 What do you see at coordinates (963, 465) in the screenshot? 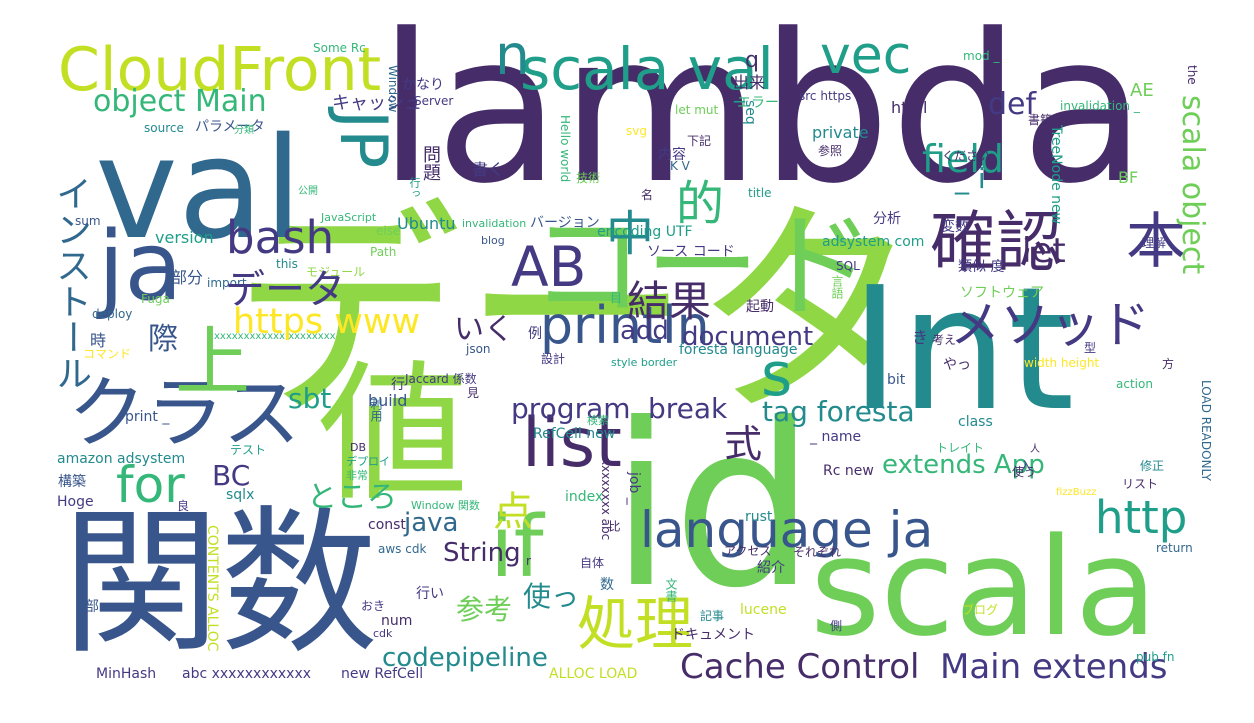
I see `cloud-word: extends App` at bounding box center [963, 465].